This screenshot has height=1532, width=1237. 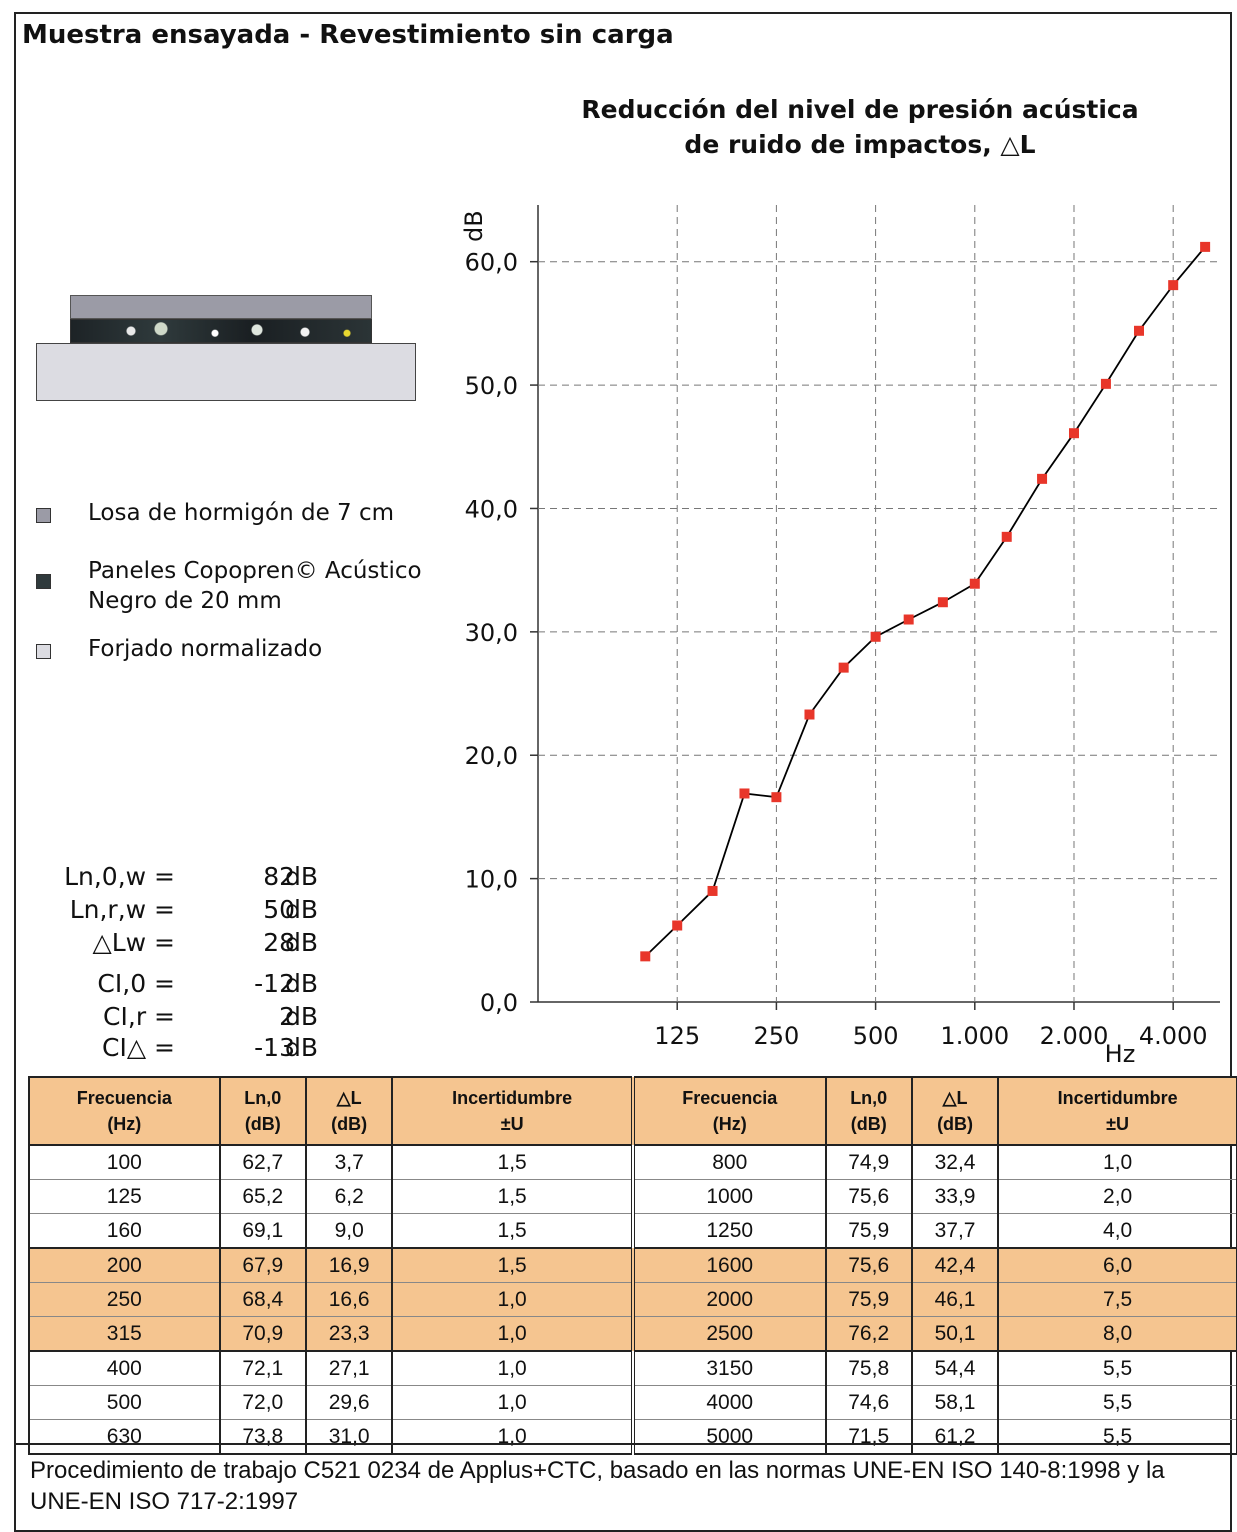 What do you see at coordinates (124, 1368) in the screenshot?
I see `table-cell: 400` at bounding box center [124, 1368].